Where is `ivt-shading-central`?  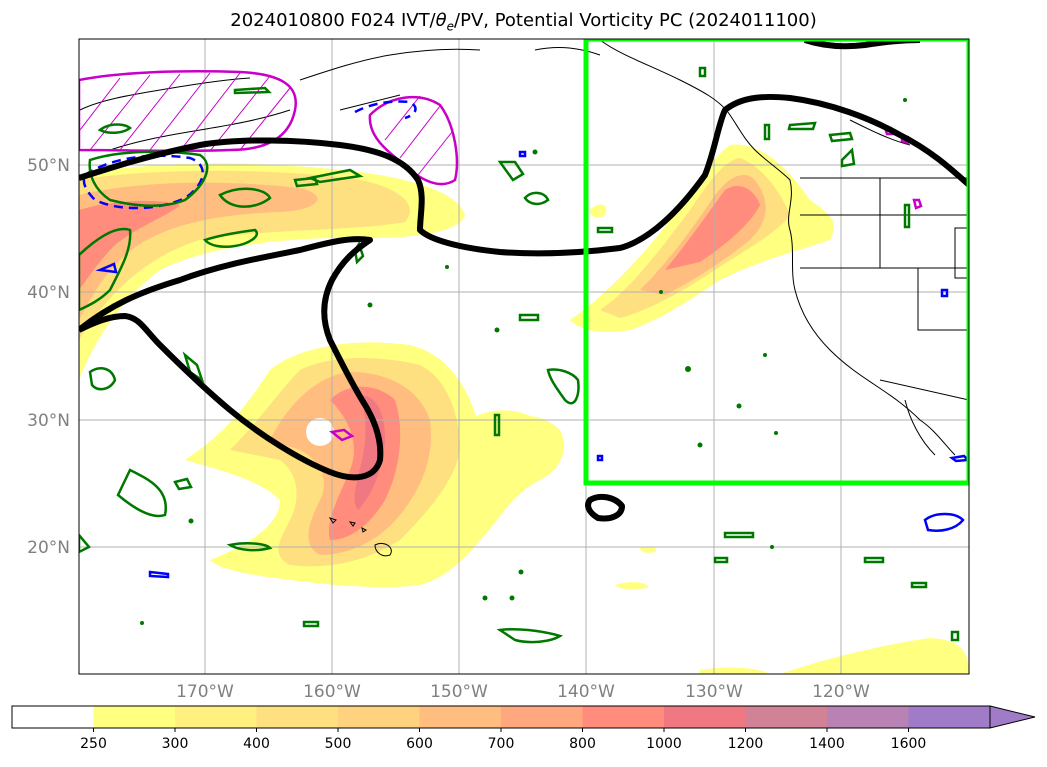 ivt-shading-central is located at coordinates (374, 465).